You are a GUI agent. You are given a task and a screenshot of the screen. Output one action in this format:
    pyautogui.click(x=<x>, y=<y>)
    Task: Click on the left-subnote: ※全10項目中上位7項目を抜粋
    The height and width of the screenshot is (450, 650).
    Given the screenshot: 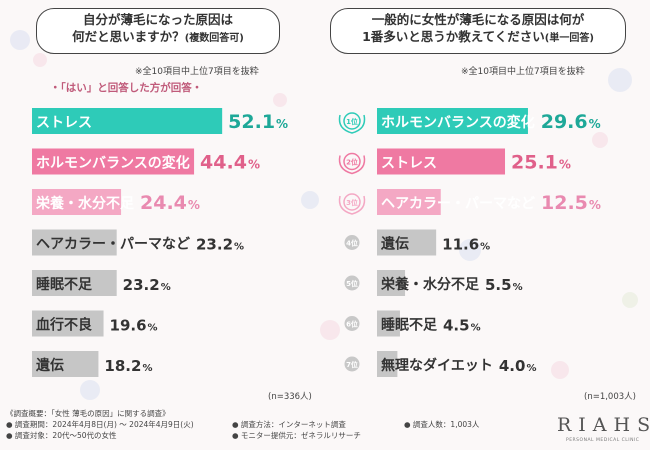 What is the action you would take?
    pyautogui.click(x=197, y=72)
    